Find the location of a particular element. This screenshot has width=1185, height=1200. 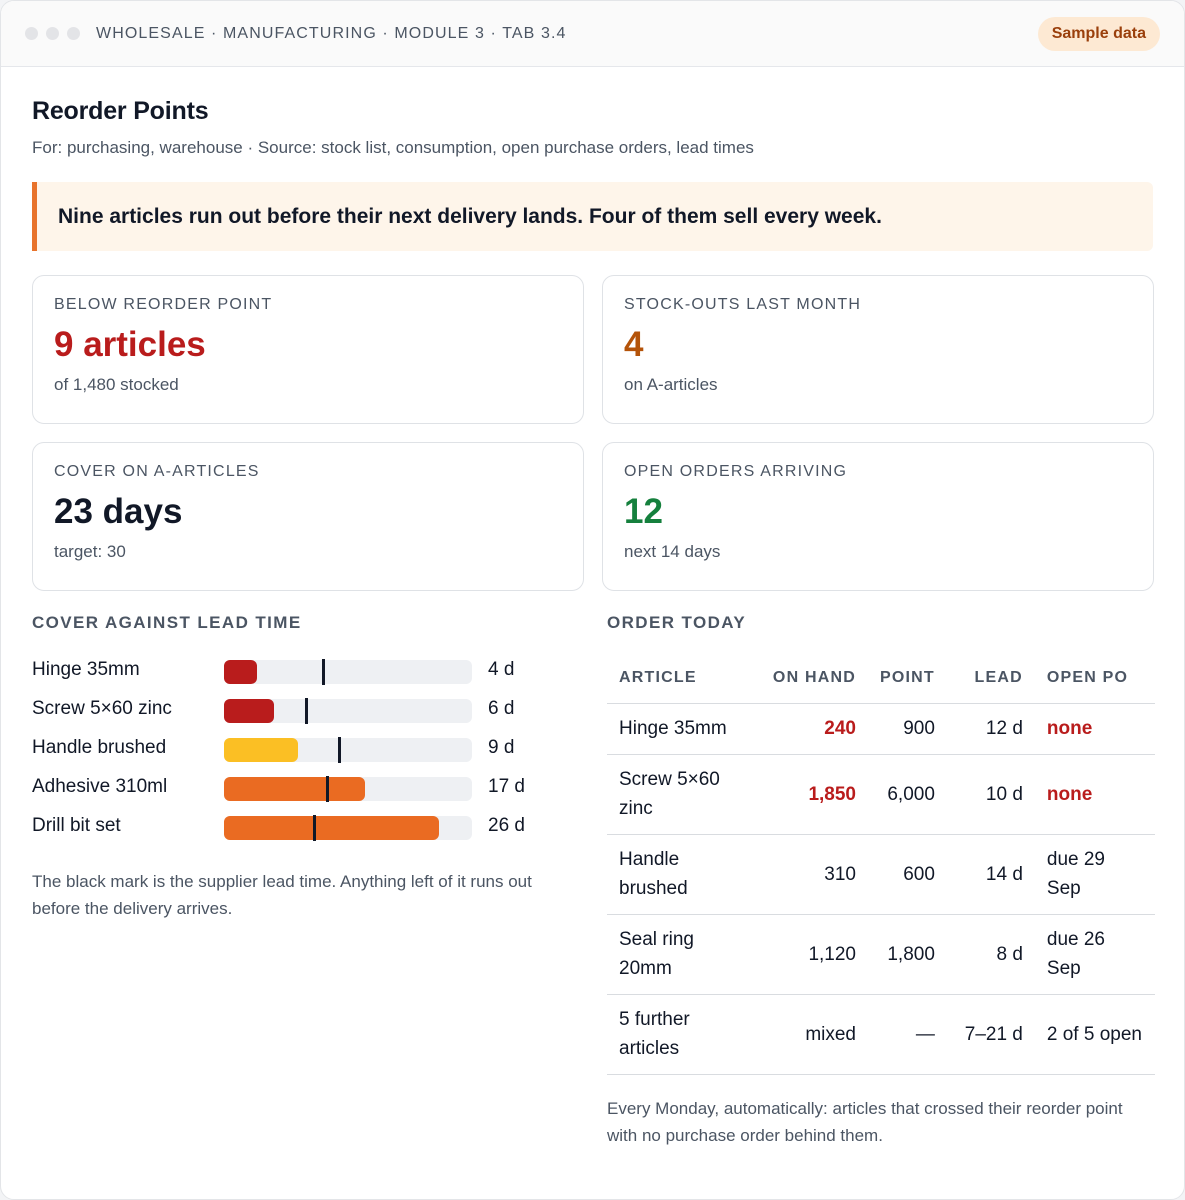

table-row: Seal ring 20mm 1,120 1,800 8 d due 26 Sep is located at coordinates (881, 954).